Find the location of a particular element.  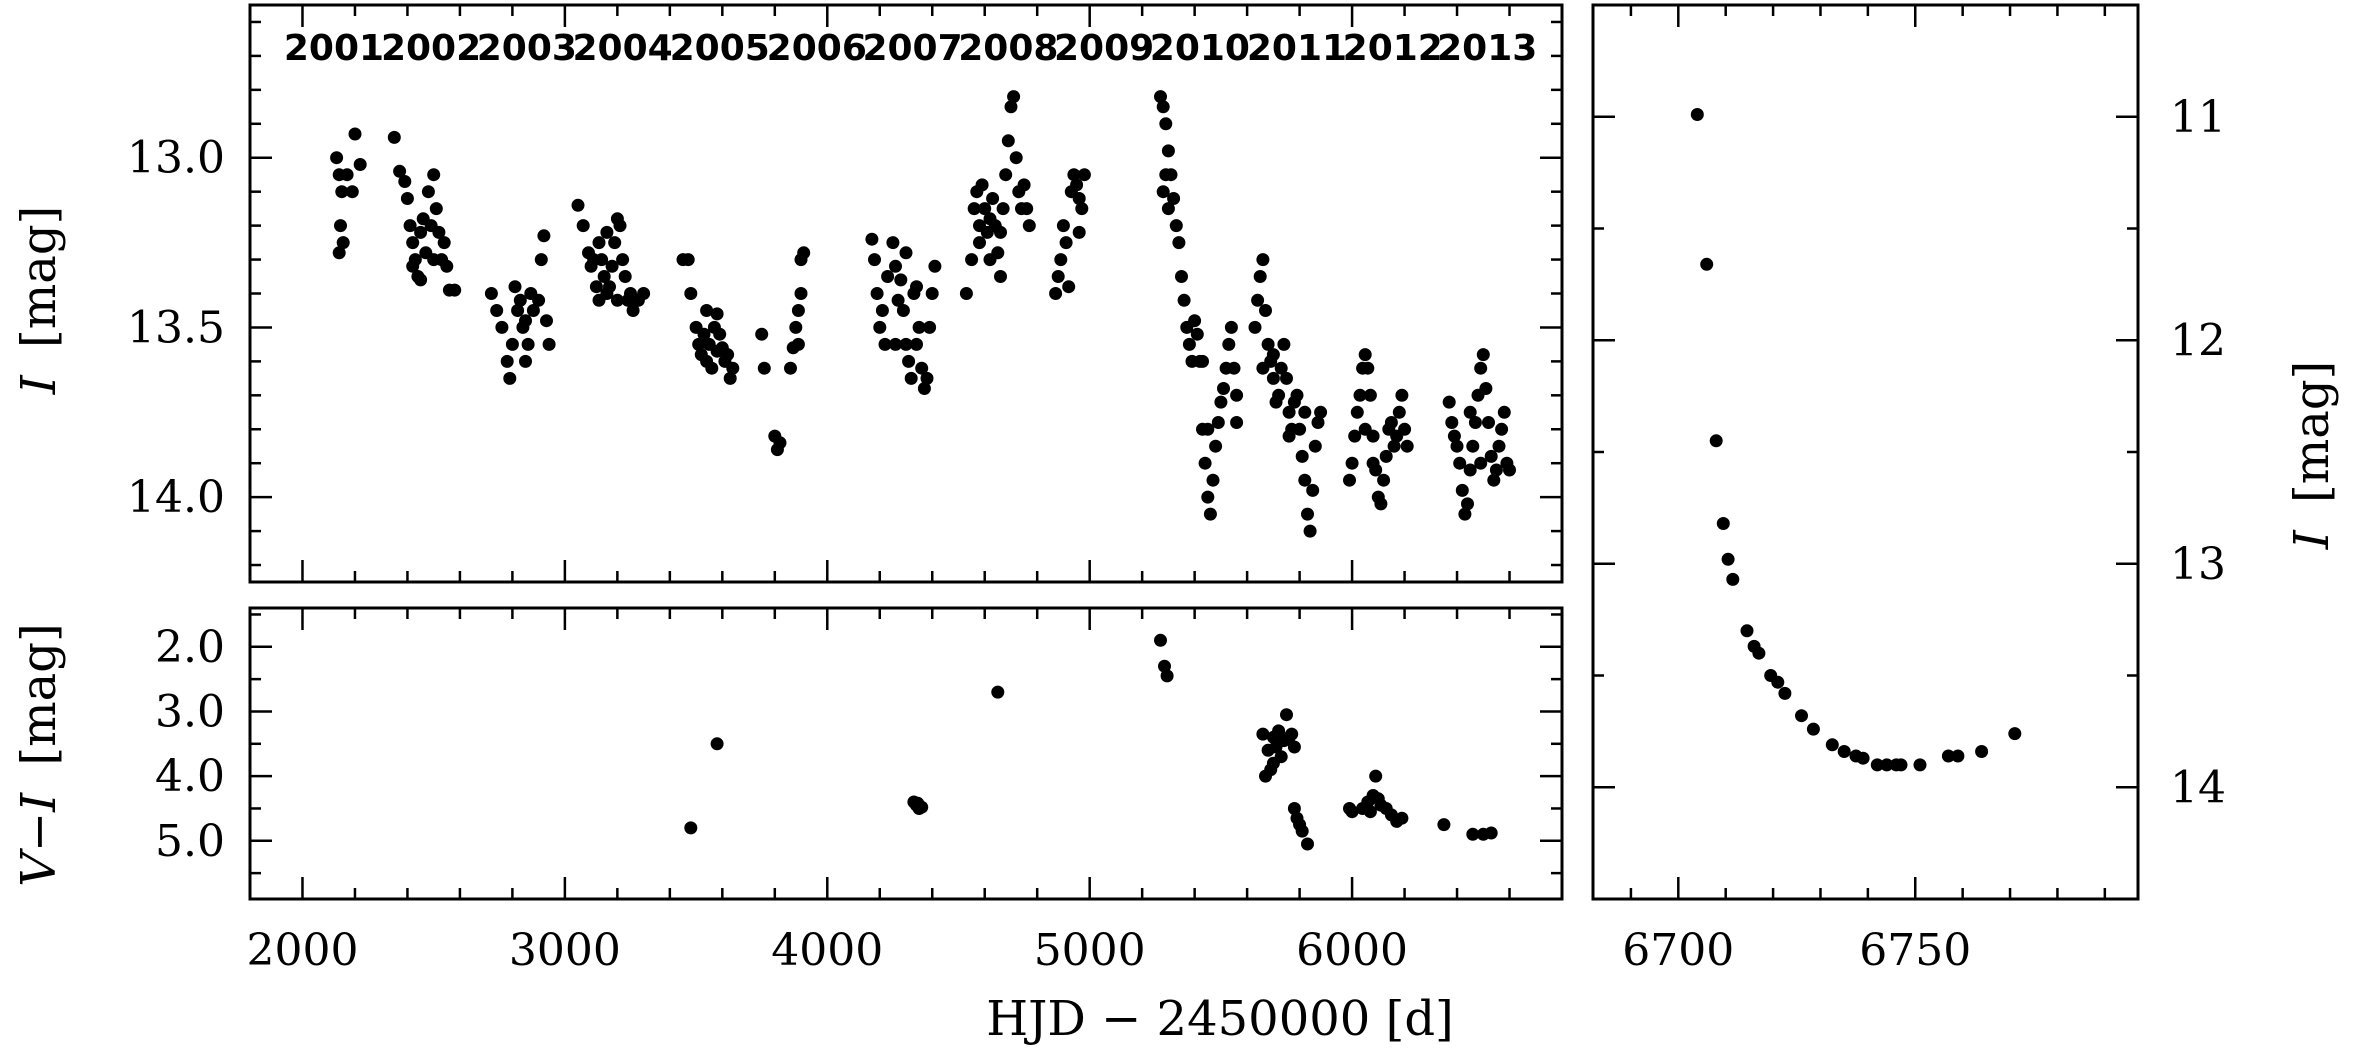

year-label: 2004 is located at coordinates (623, 48).